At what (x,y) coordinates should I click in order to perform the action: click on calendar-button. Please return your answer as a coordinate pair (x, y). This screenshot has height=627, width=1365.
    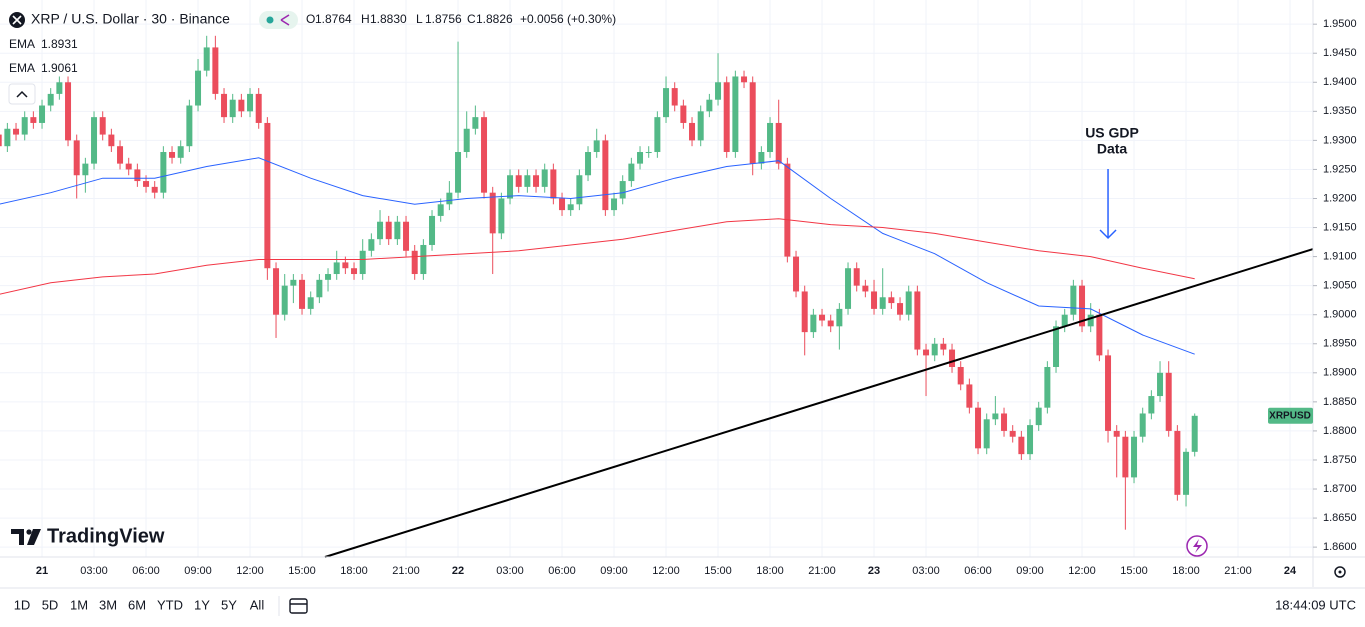
    Looking at the image, I should click on (298, 606).